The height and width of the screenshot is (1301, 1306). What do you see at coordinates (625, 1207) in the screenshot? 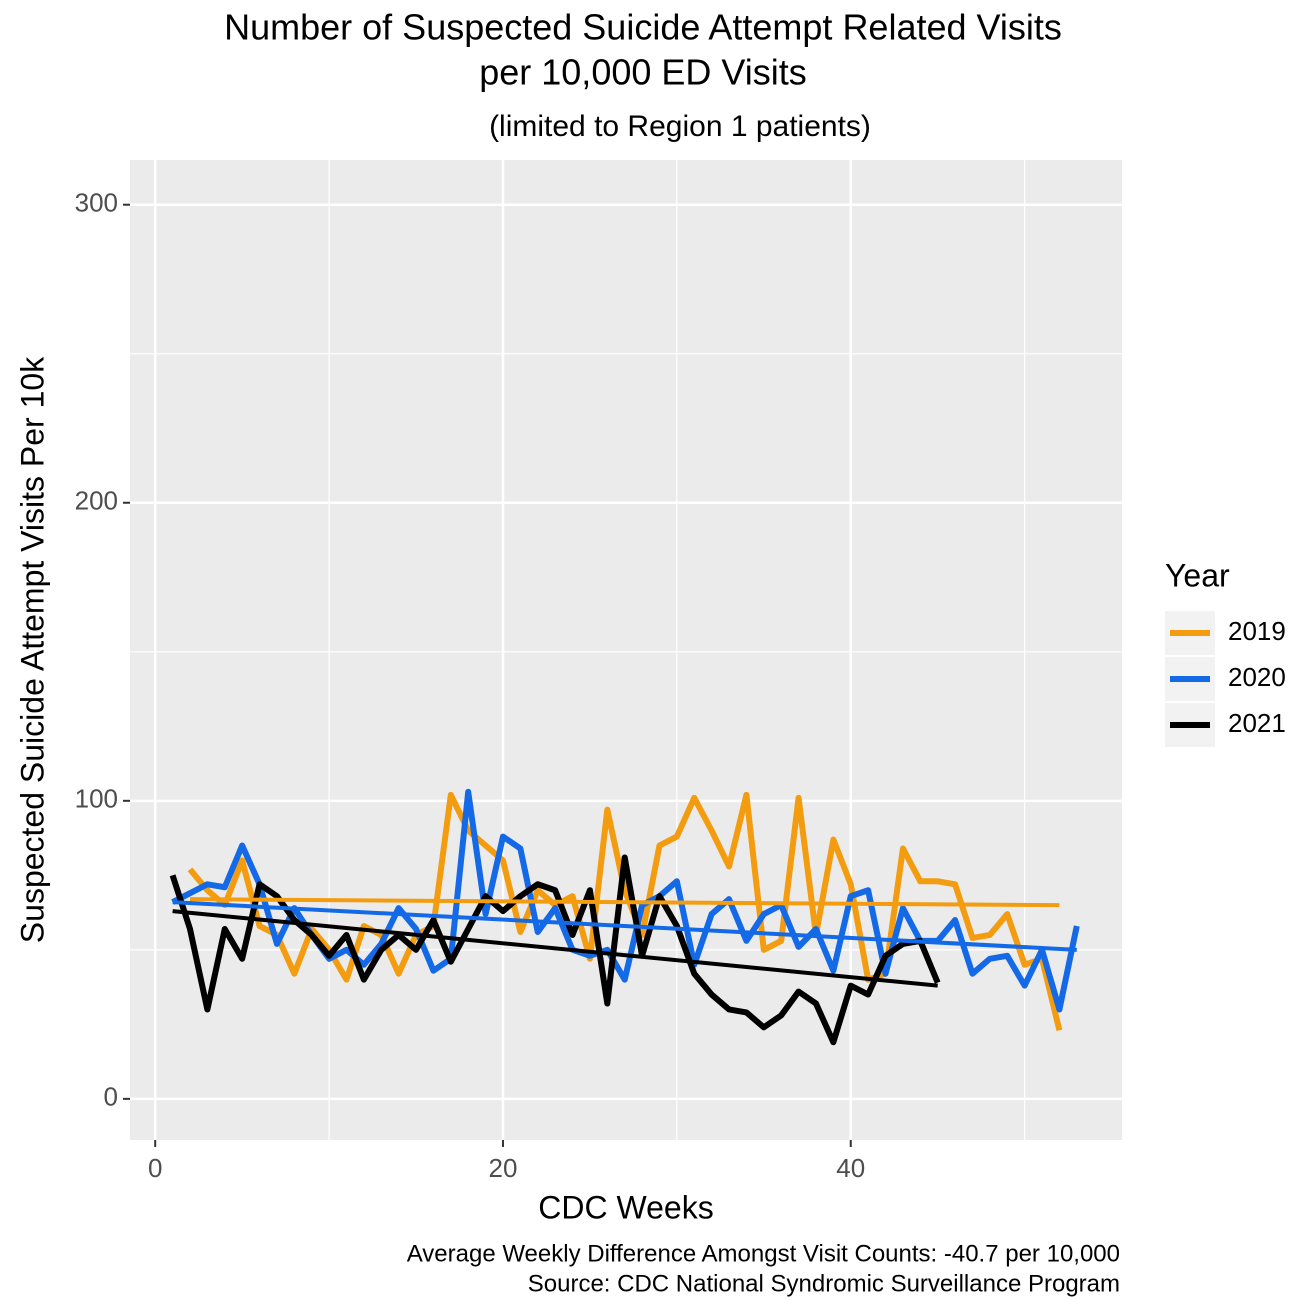
I see `x-axis-label: CDC Weeks` at bounding box center [625, 1207].